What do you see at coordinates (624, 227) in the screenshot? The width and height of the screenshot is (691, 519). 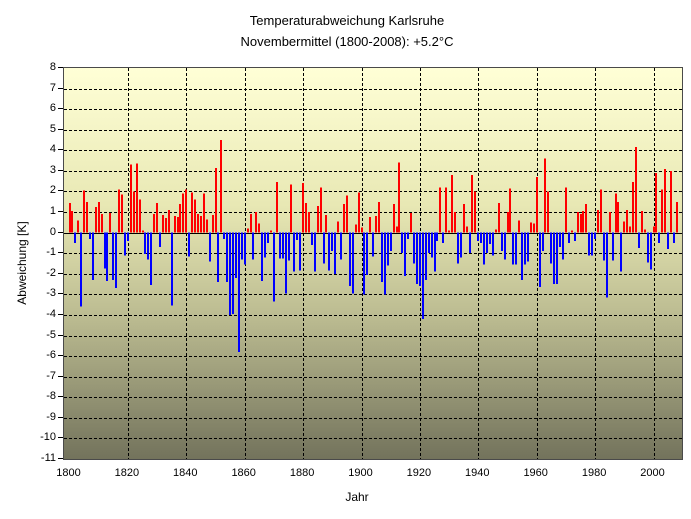 I see `bar-1990` at bounding box center [624, 227].